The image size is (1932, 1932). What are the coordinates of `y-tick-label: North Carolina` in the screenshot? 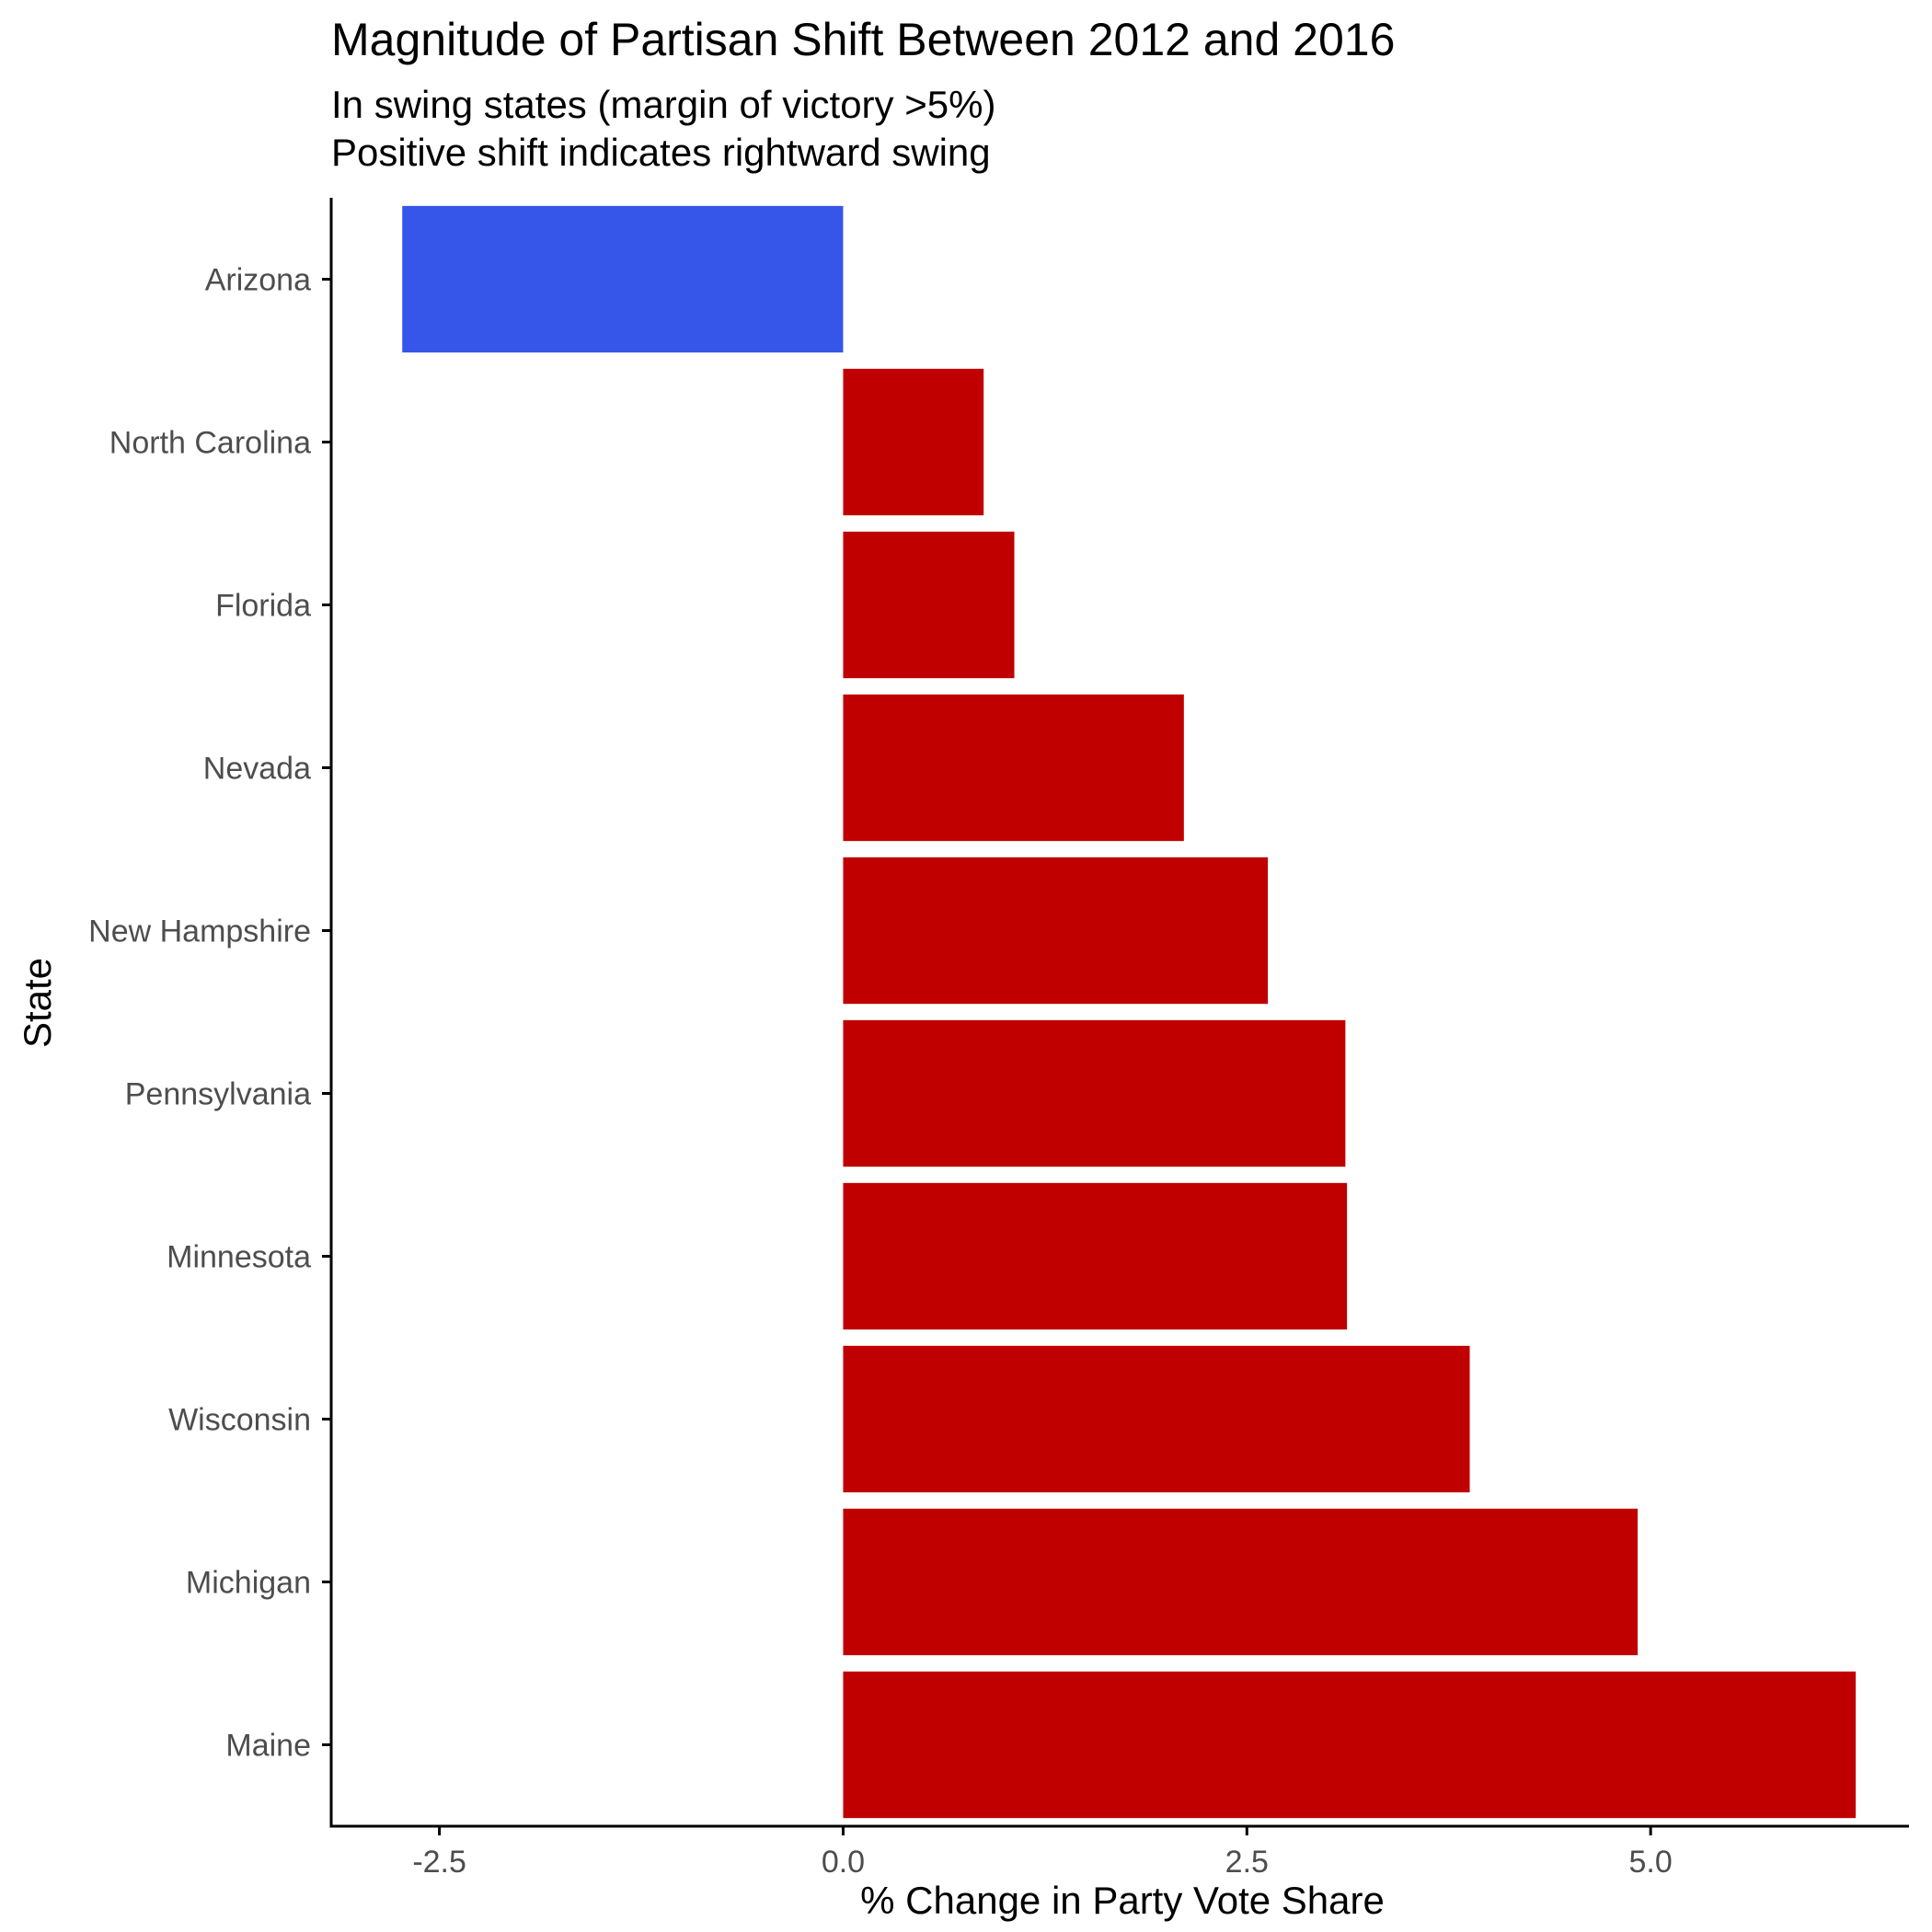 It's located at (210, 443).